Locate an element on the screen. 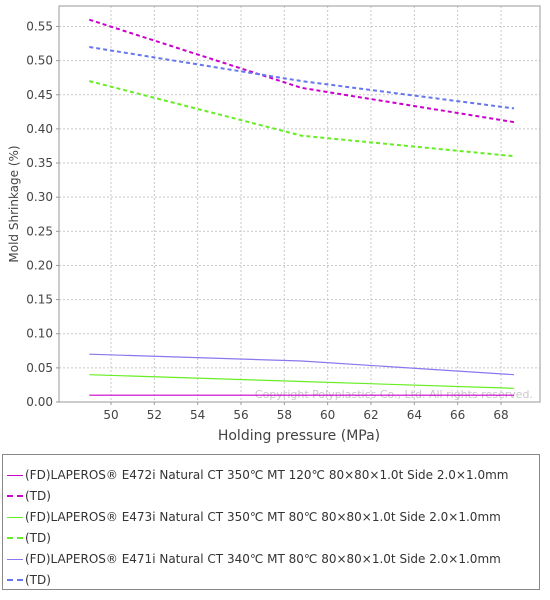  x-tick-label: 58 is located at coordinates (284, 415).